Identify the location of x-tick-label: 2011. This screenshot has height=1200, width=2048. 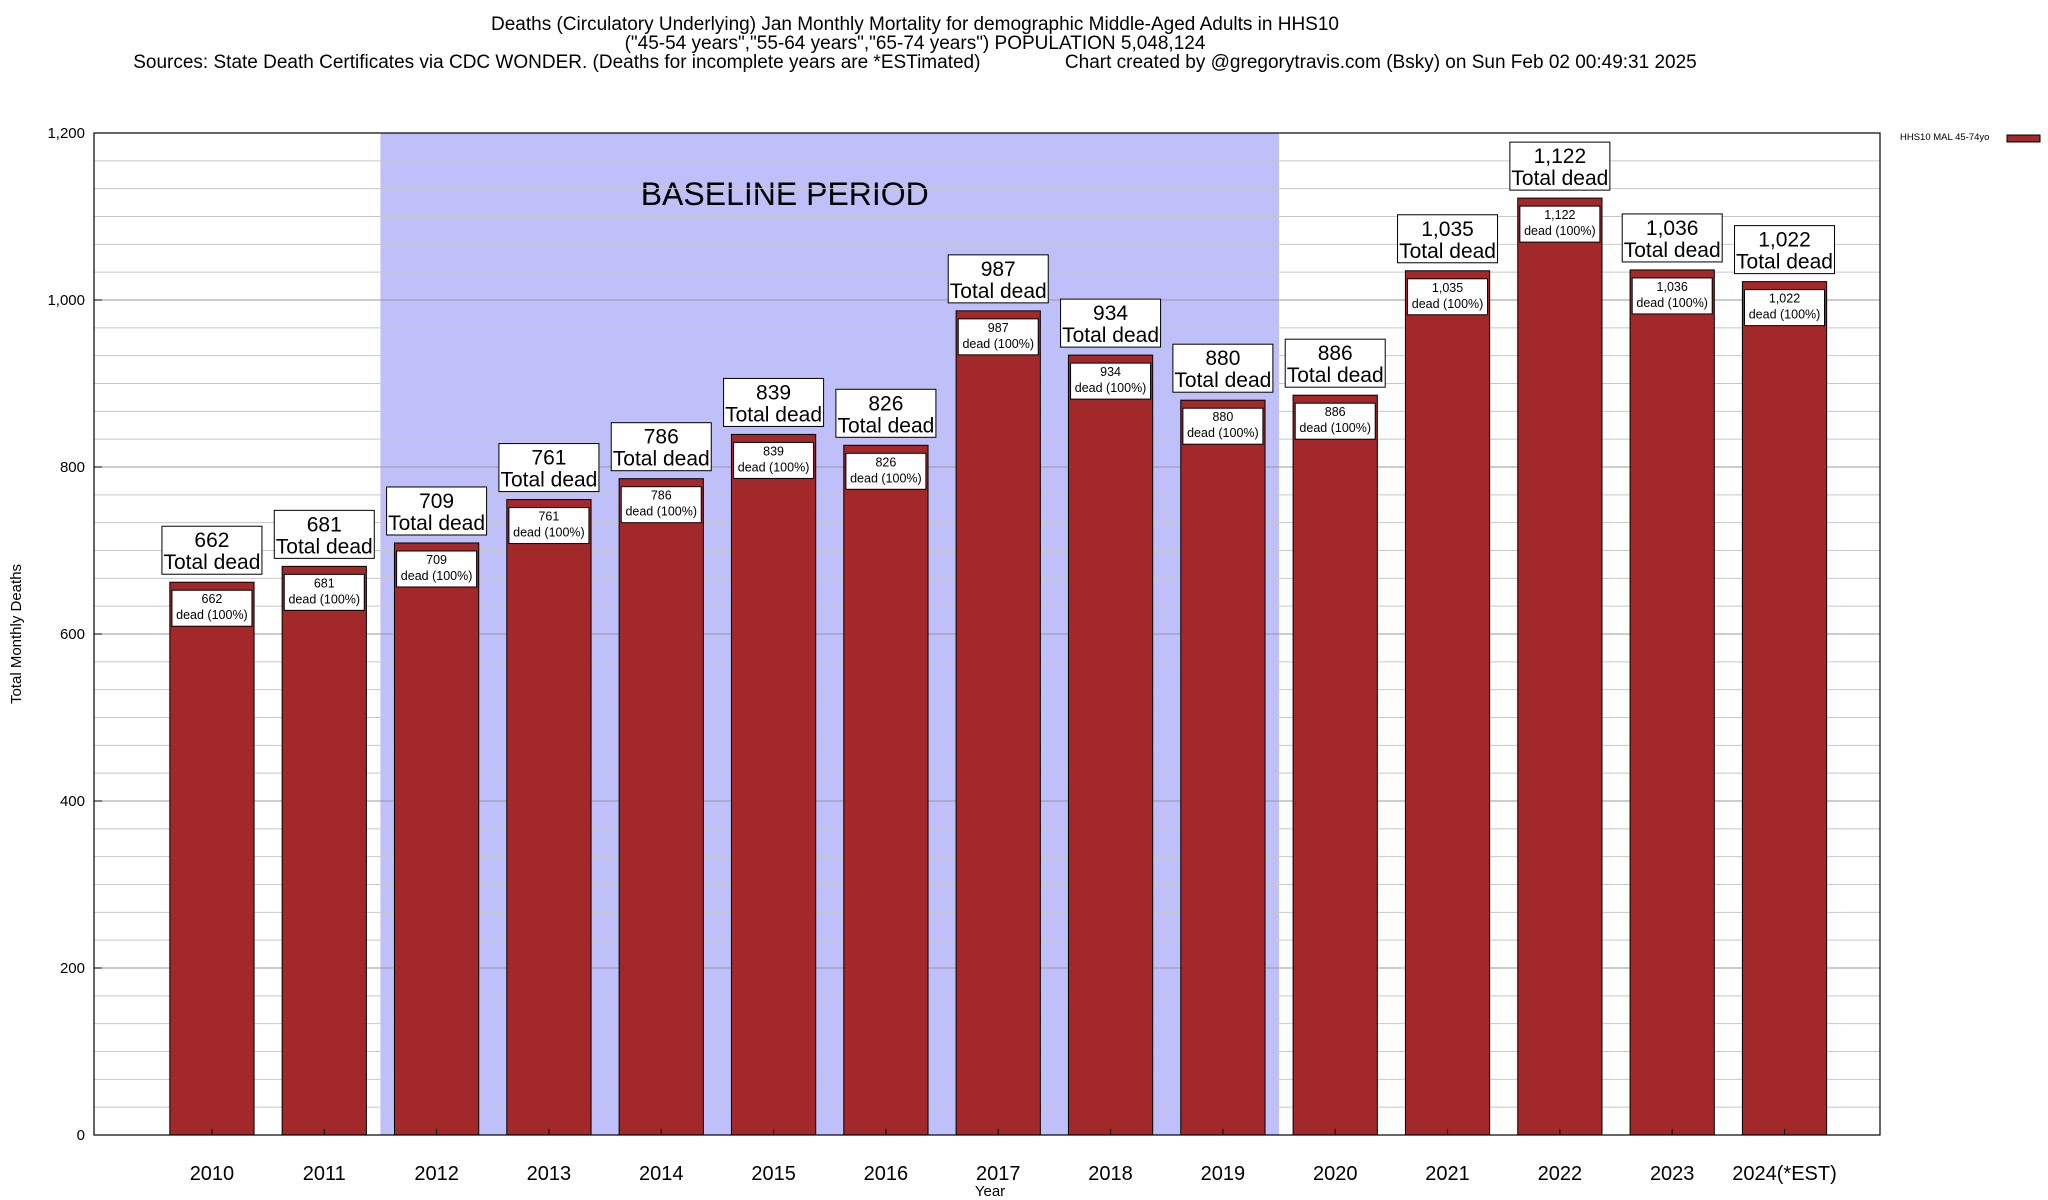
(324, 1174).